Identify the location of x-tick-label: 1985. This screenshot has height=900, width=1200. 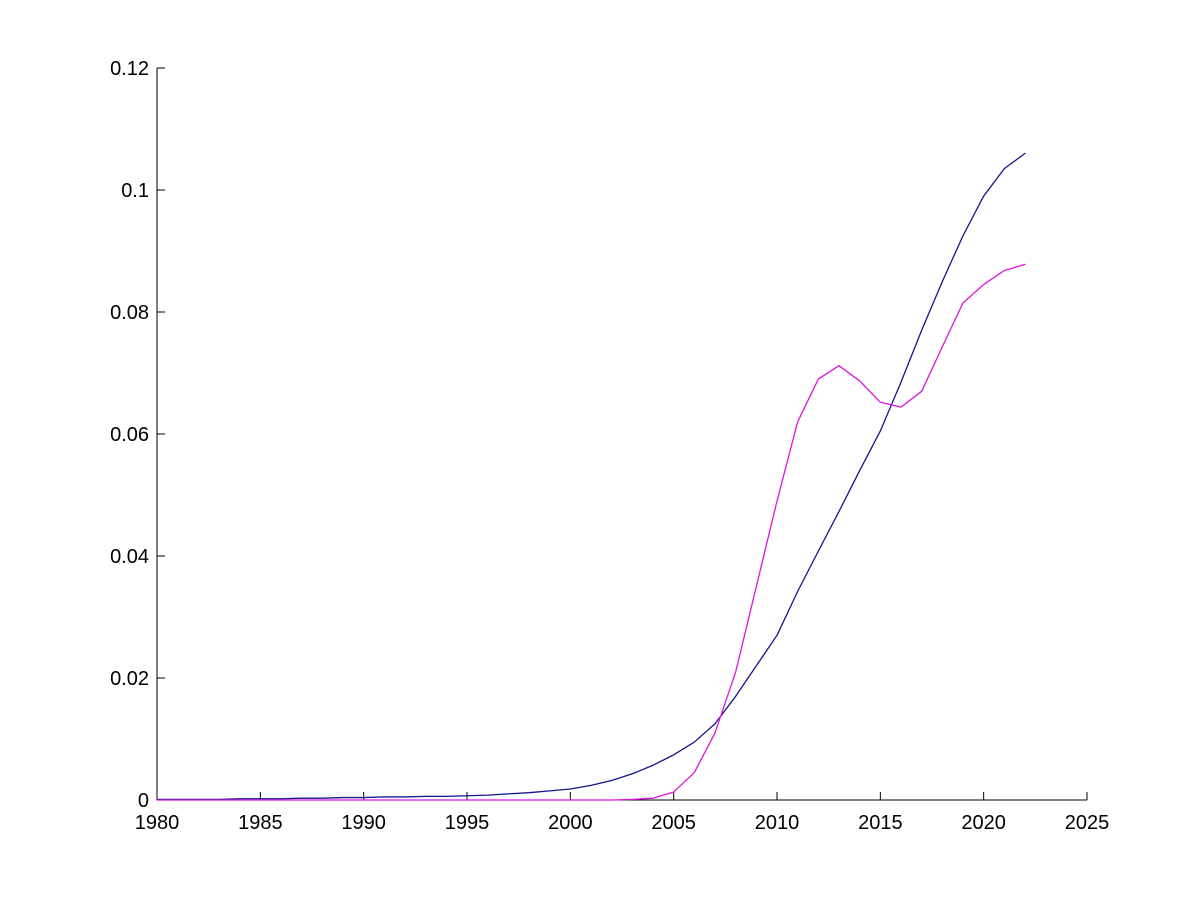
(260, 823).